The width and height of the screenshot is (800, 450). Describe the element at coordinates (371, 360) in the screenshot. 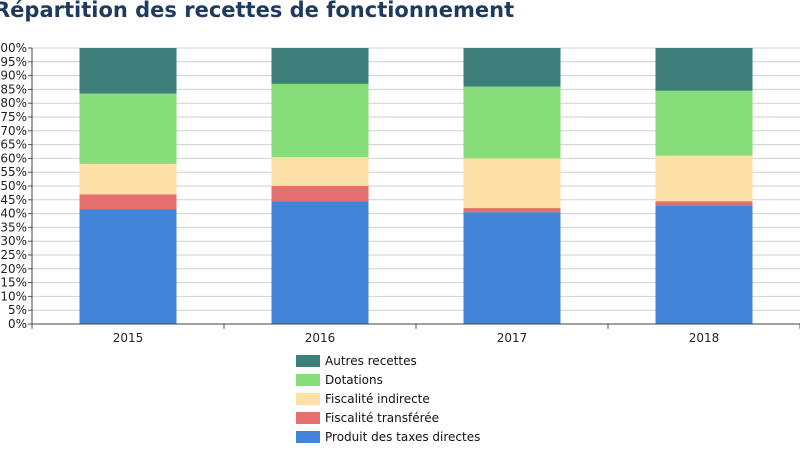

I see `legend-label: Autres recettes` at that location.